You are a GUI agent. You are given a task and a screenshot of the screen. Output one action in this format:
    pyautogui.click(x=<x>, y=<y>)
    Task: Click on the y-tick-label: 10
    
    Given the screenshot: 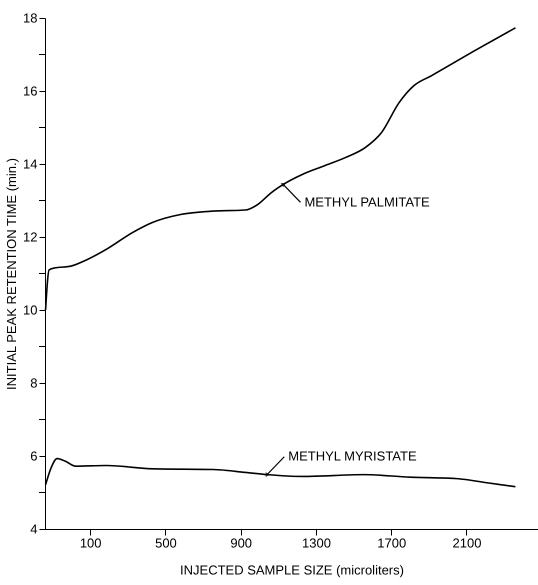 What is the action you would take?
    pyautogui.click(x=30, y=310)
    